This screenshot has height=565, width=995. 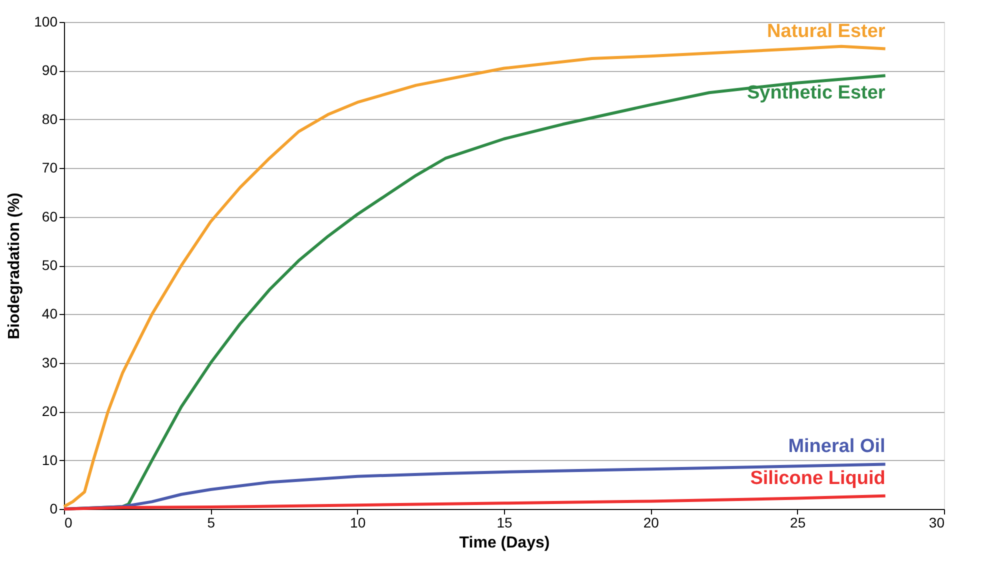 What do you see at coordinates (50, 70) in the screenshot?
I see `y-tick-label: 90` at bounding box center [50, 70].